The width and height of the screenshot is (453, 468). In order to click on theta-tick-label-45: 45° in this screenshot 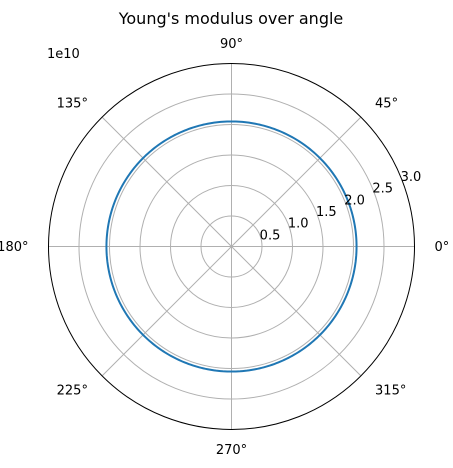, I will do `click(386, 103)`.